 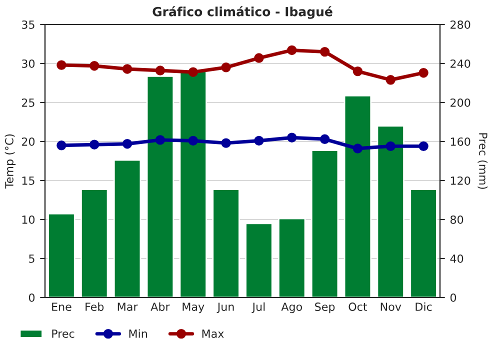 I want to click on y2-tick-label: 280, so click(x=460, y=24).